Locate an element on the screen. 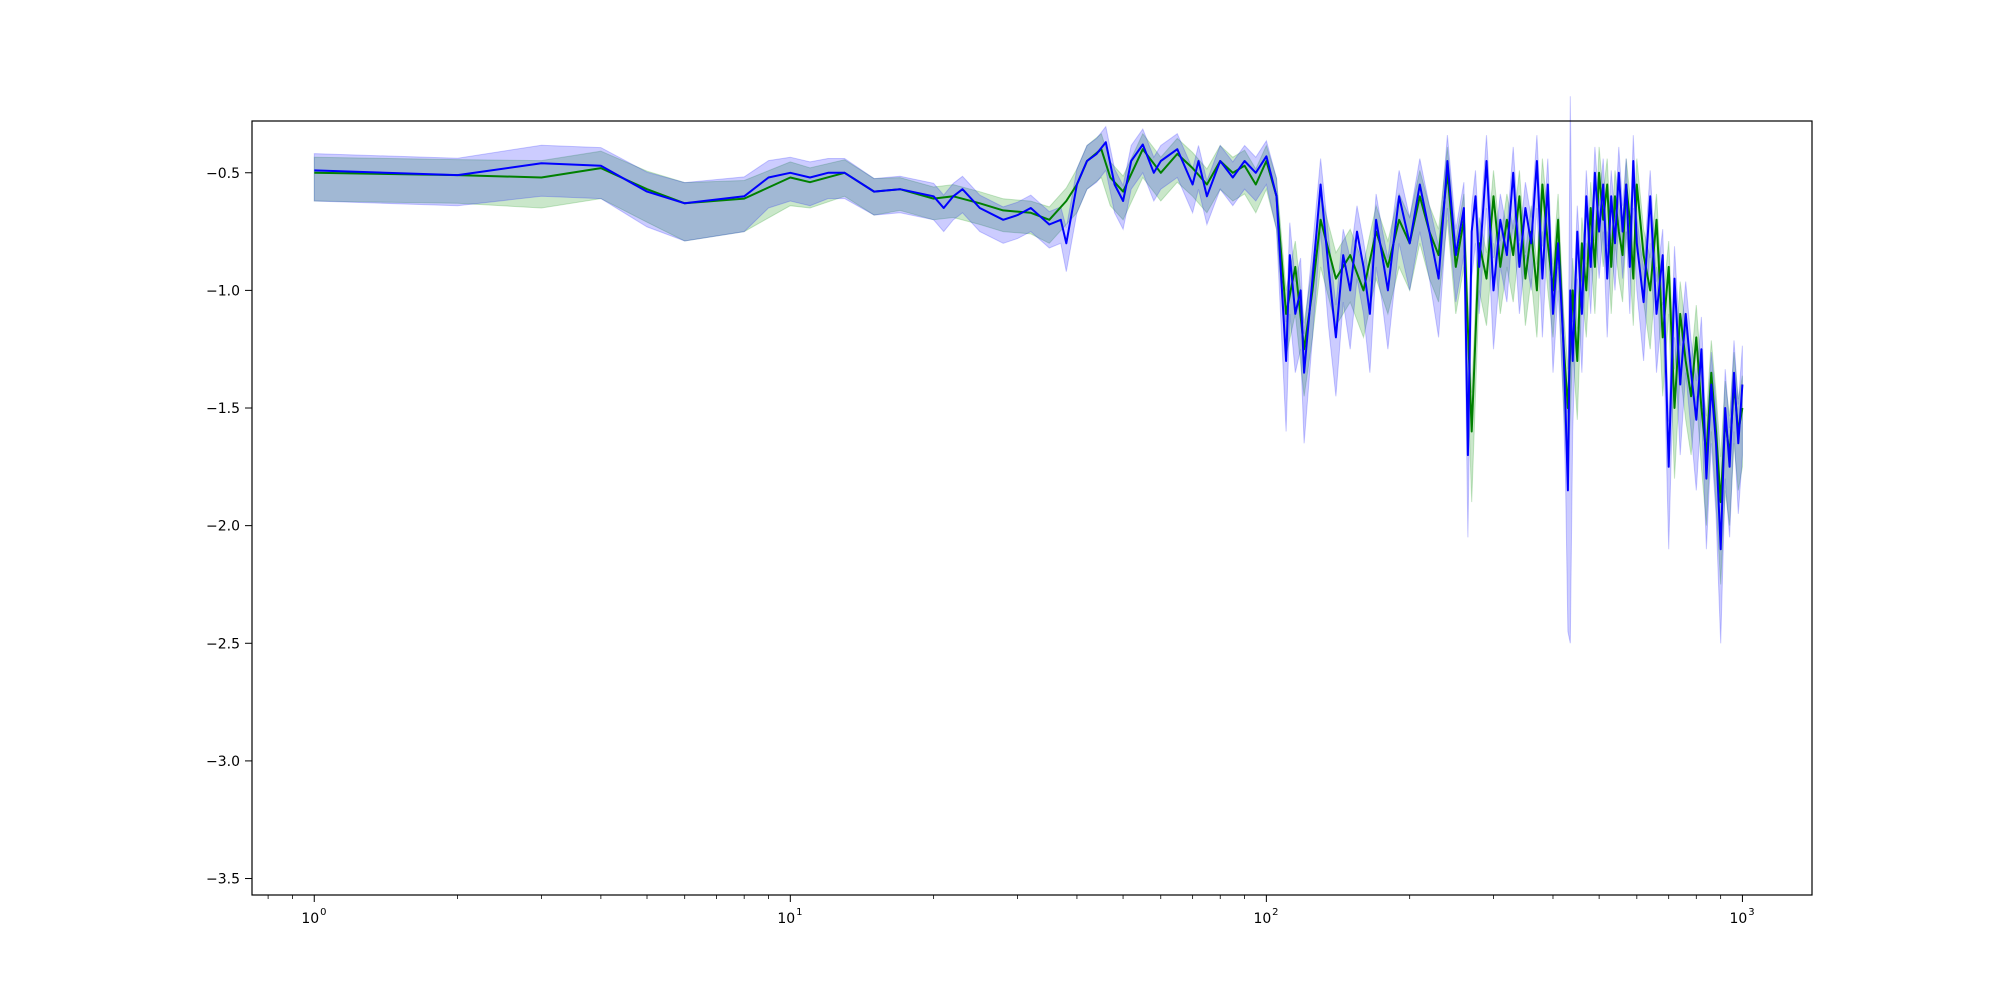 The image size is (2000, 1004). y-tick-label: −1.5 is located at coordinates (223, 409).